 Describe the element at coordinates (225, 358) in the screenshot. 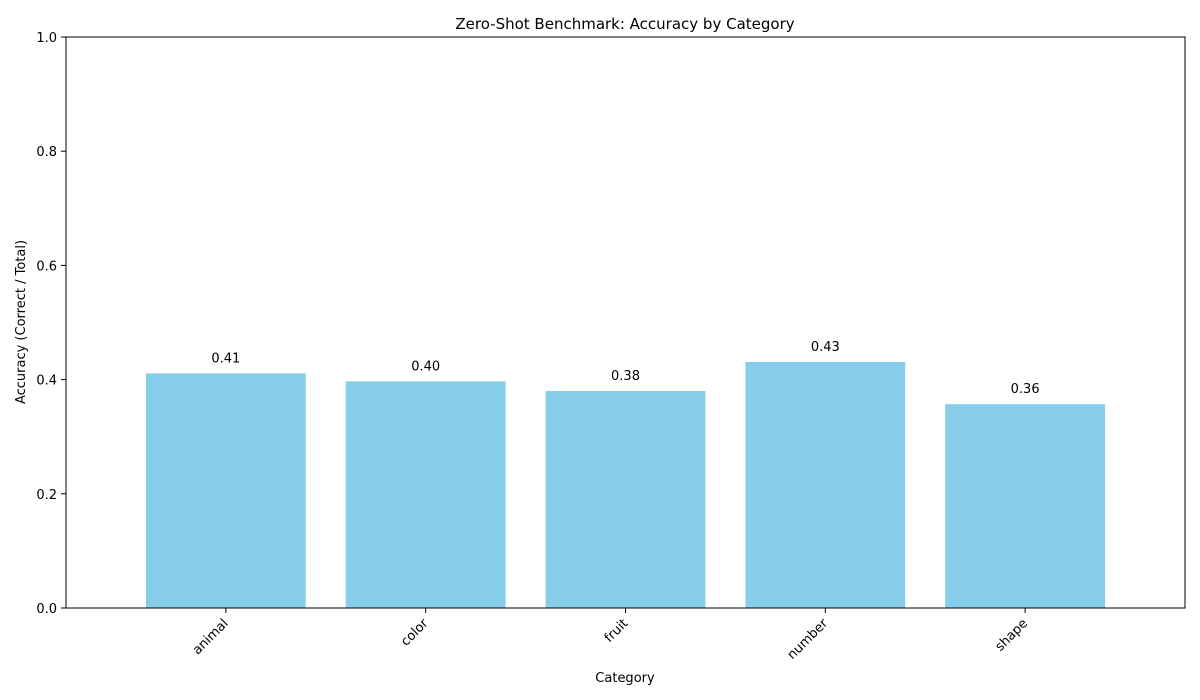

I see `data-label-animal: 0.41` at that location.